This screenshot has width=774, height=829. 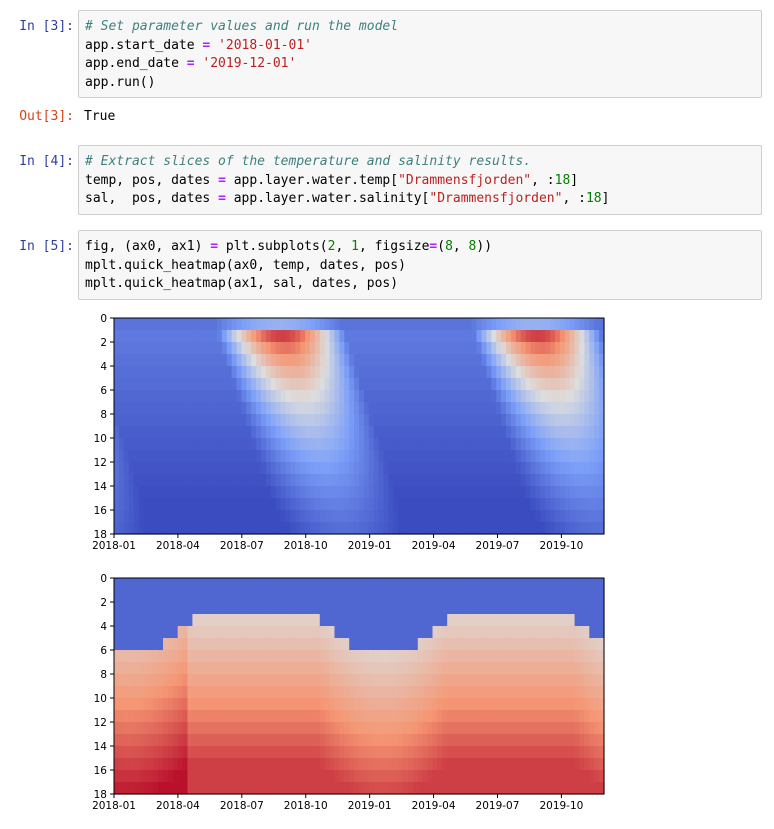 What do you see at coordinates (46, 246) in the screenshot?
I see `cell-prompt-in-5: In [5]:` at bounding box center [46, 246].